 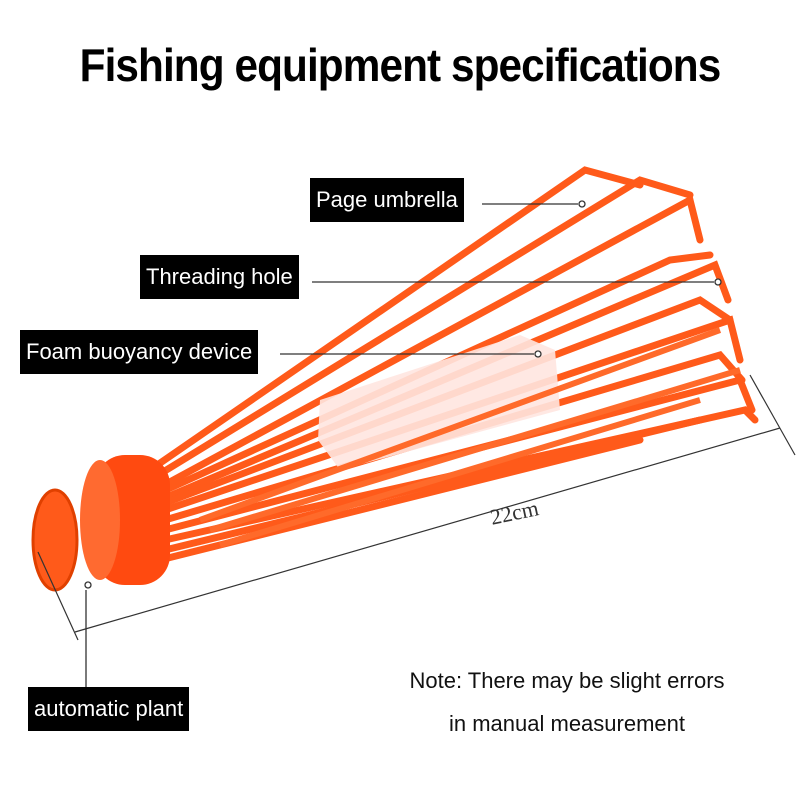 I want to click on page-title: Fishing equipment specifications, so click(x=400, y=65).